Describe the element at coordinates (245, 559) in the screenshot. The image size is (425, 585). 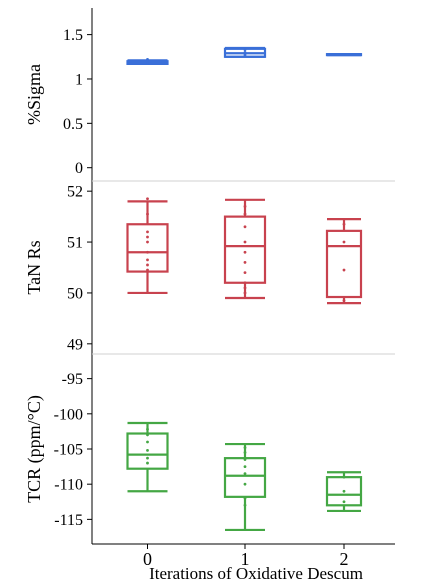
I see `x-tick-label: 1` at that location.